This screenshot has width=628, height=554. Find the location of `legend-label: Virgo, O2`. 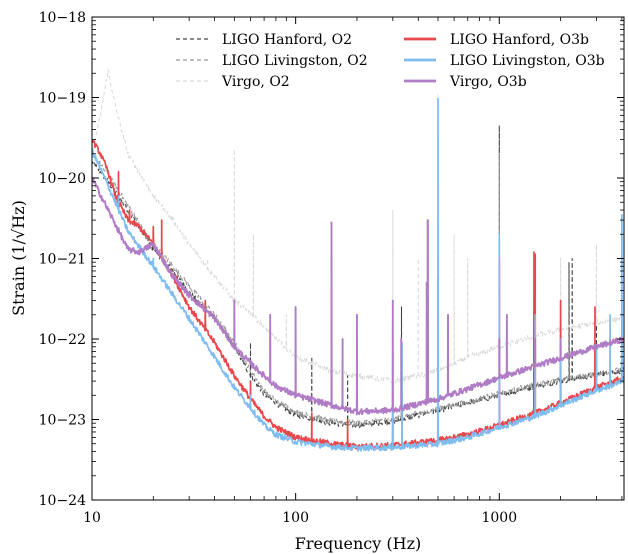

legend-label: Virgo, O2 is located at coordinates (255, 82).